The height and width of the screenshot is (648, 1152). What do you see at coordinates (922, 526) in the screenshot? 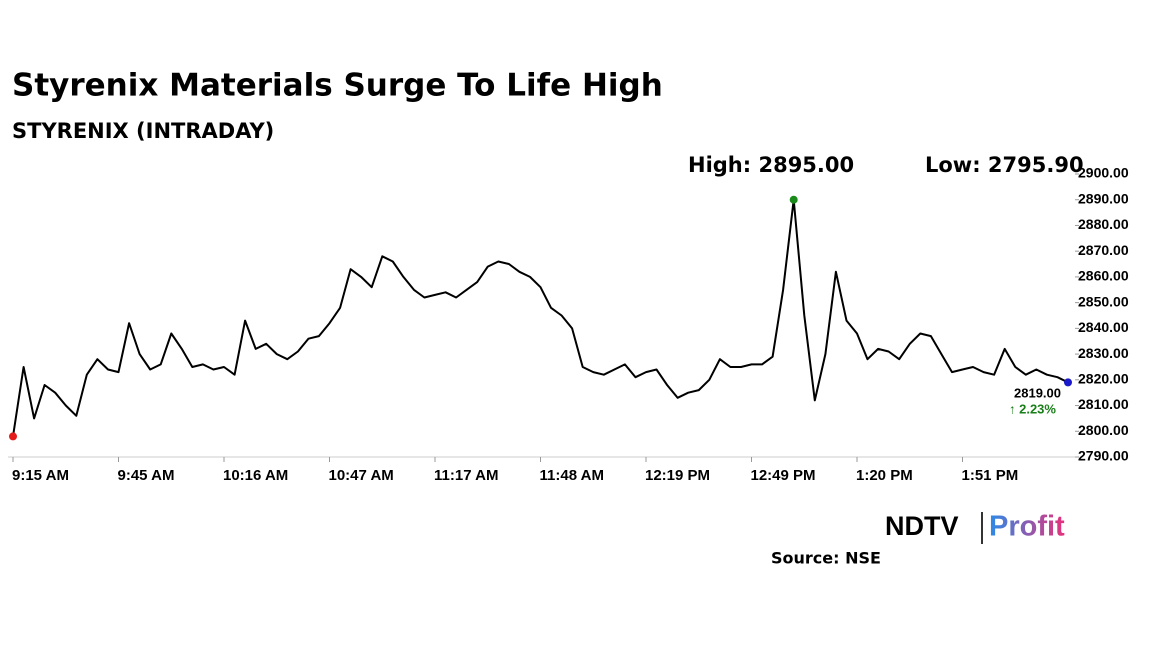
I see `logo-brand: NDTV` at bounding box center [922, 526].